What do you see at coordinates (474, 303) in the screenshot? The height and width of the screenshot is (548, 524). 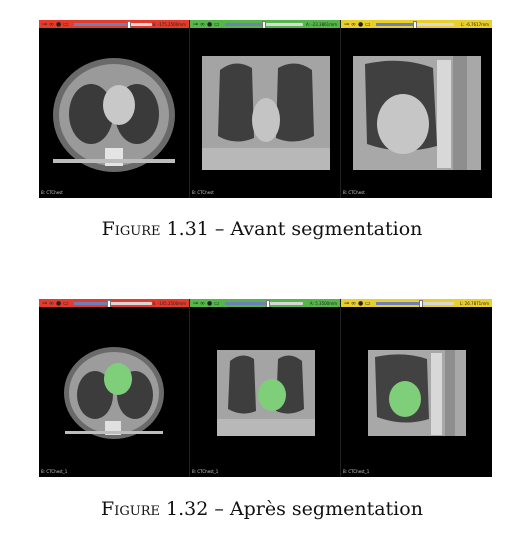 I see `slice-readout: L: 26.7871mm` at bounding box center [474, 303].